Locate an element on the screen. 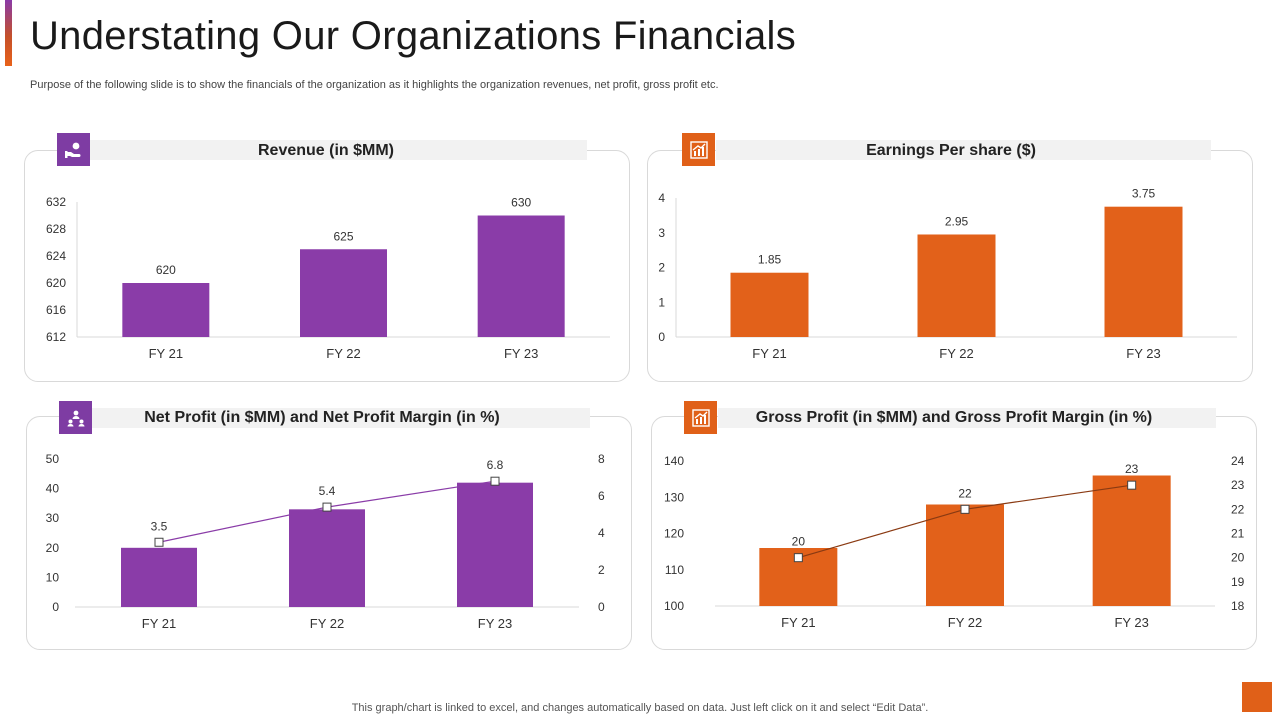 Image resolution: width=1280 pixels, height=720 pixels. bar-data-label: 2.95 is located at coordinates (957, 221).